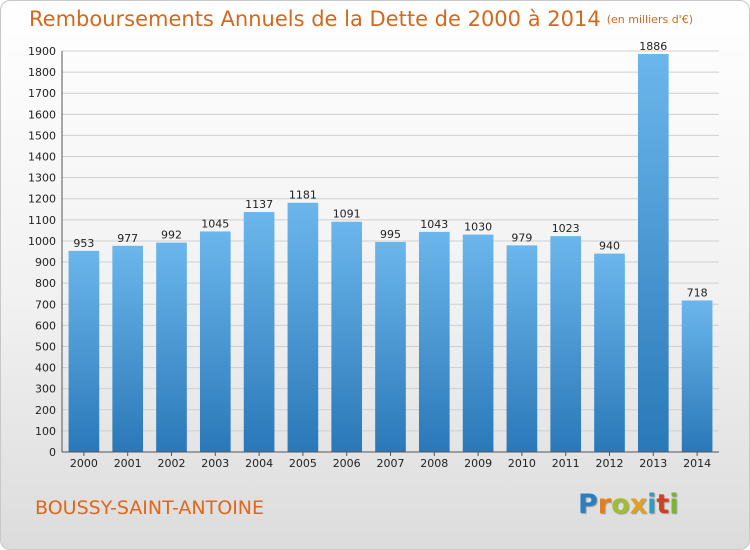 This screenshot has width=750, height=550. Describe the element at coordinates (84, 351) in the screenshot. I see `bar-2000` at that location.